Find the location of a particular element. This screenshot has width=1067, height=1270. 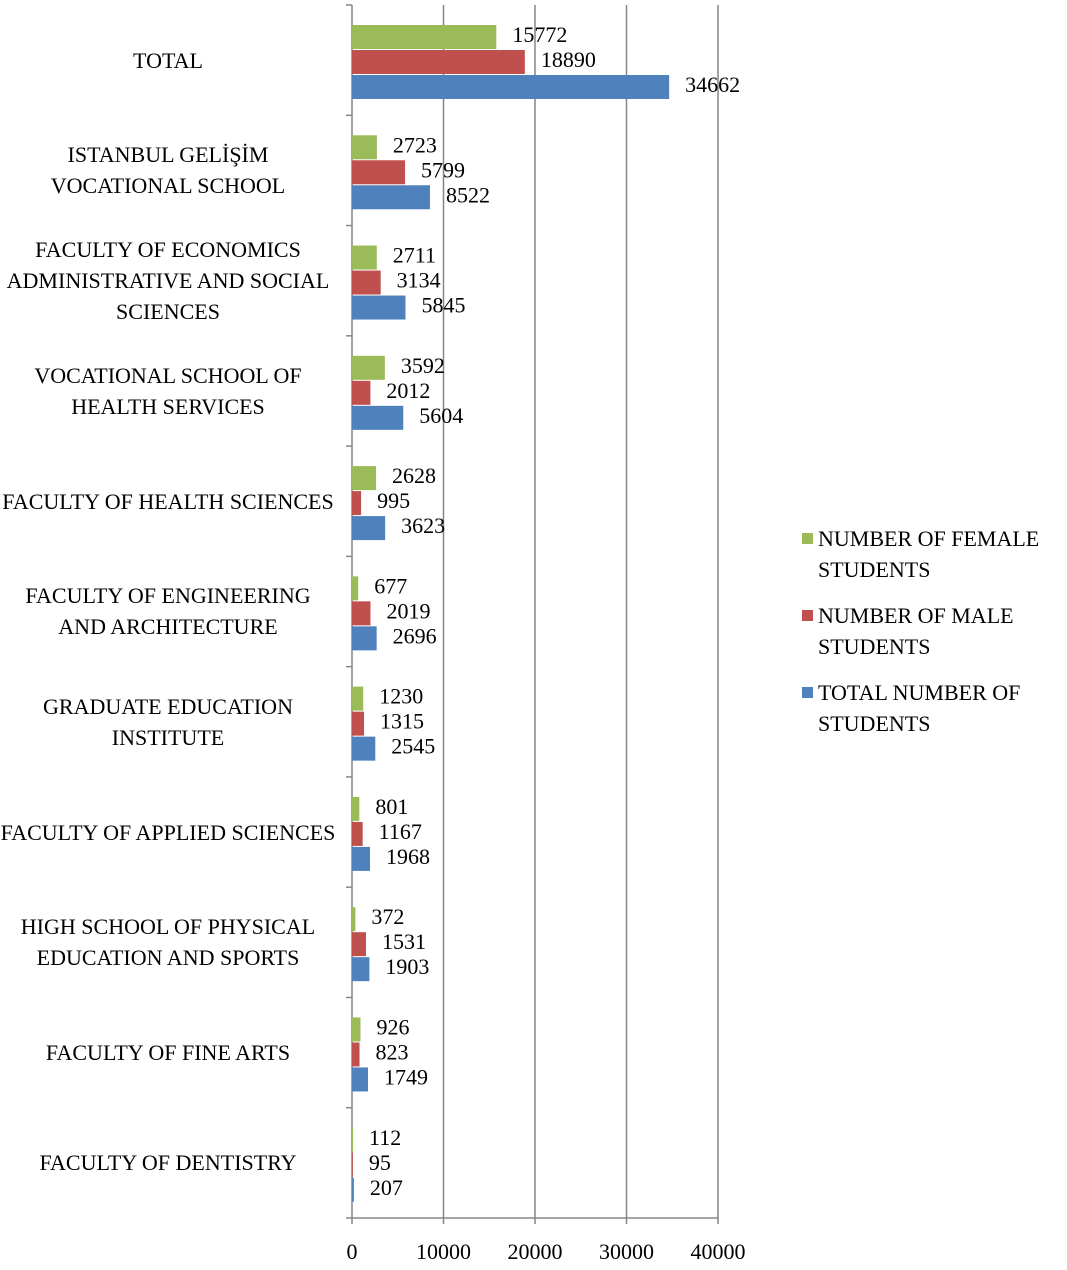

value-label: 2711 is located at coordinates (414, 255).